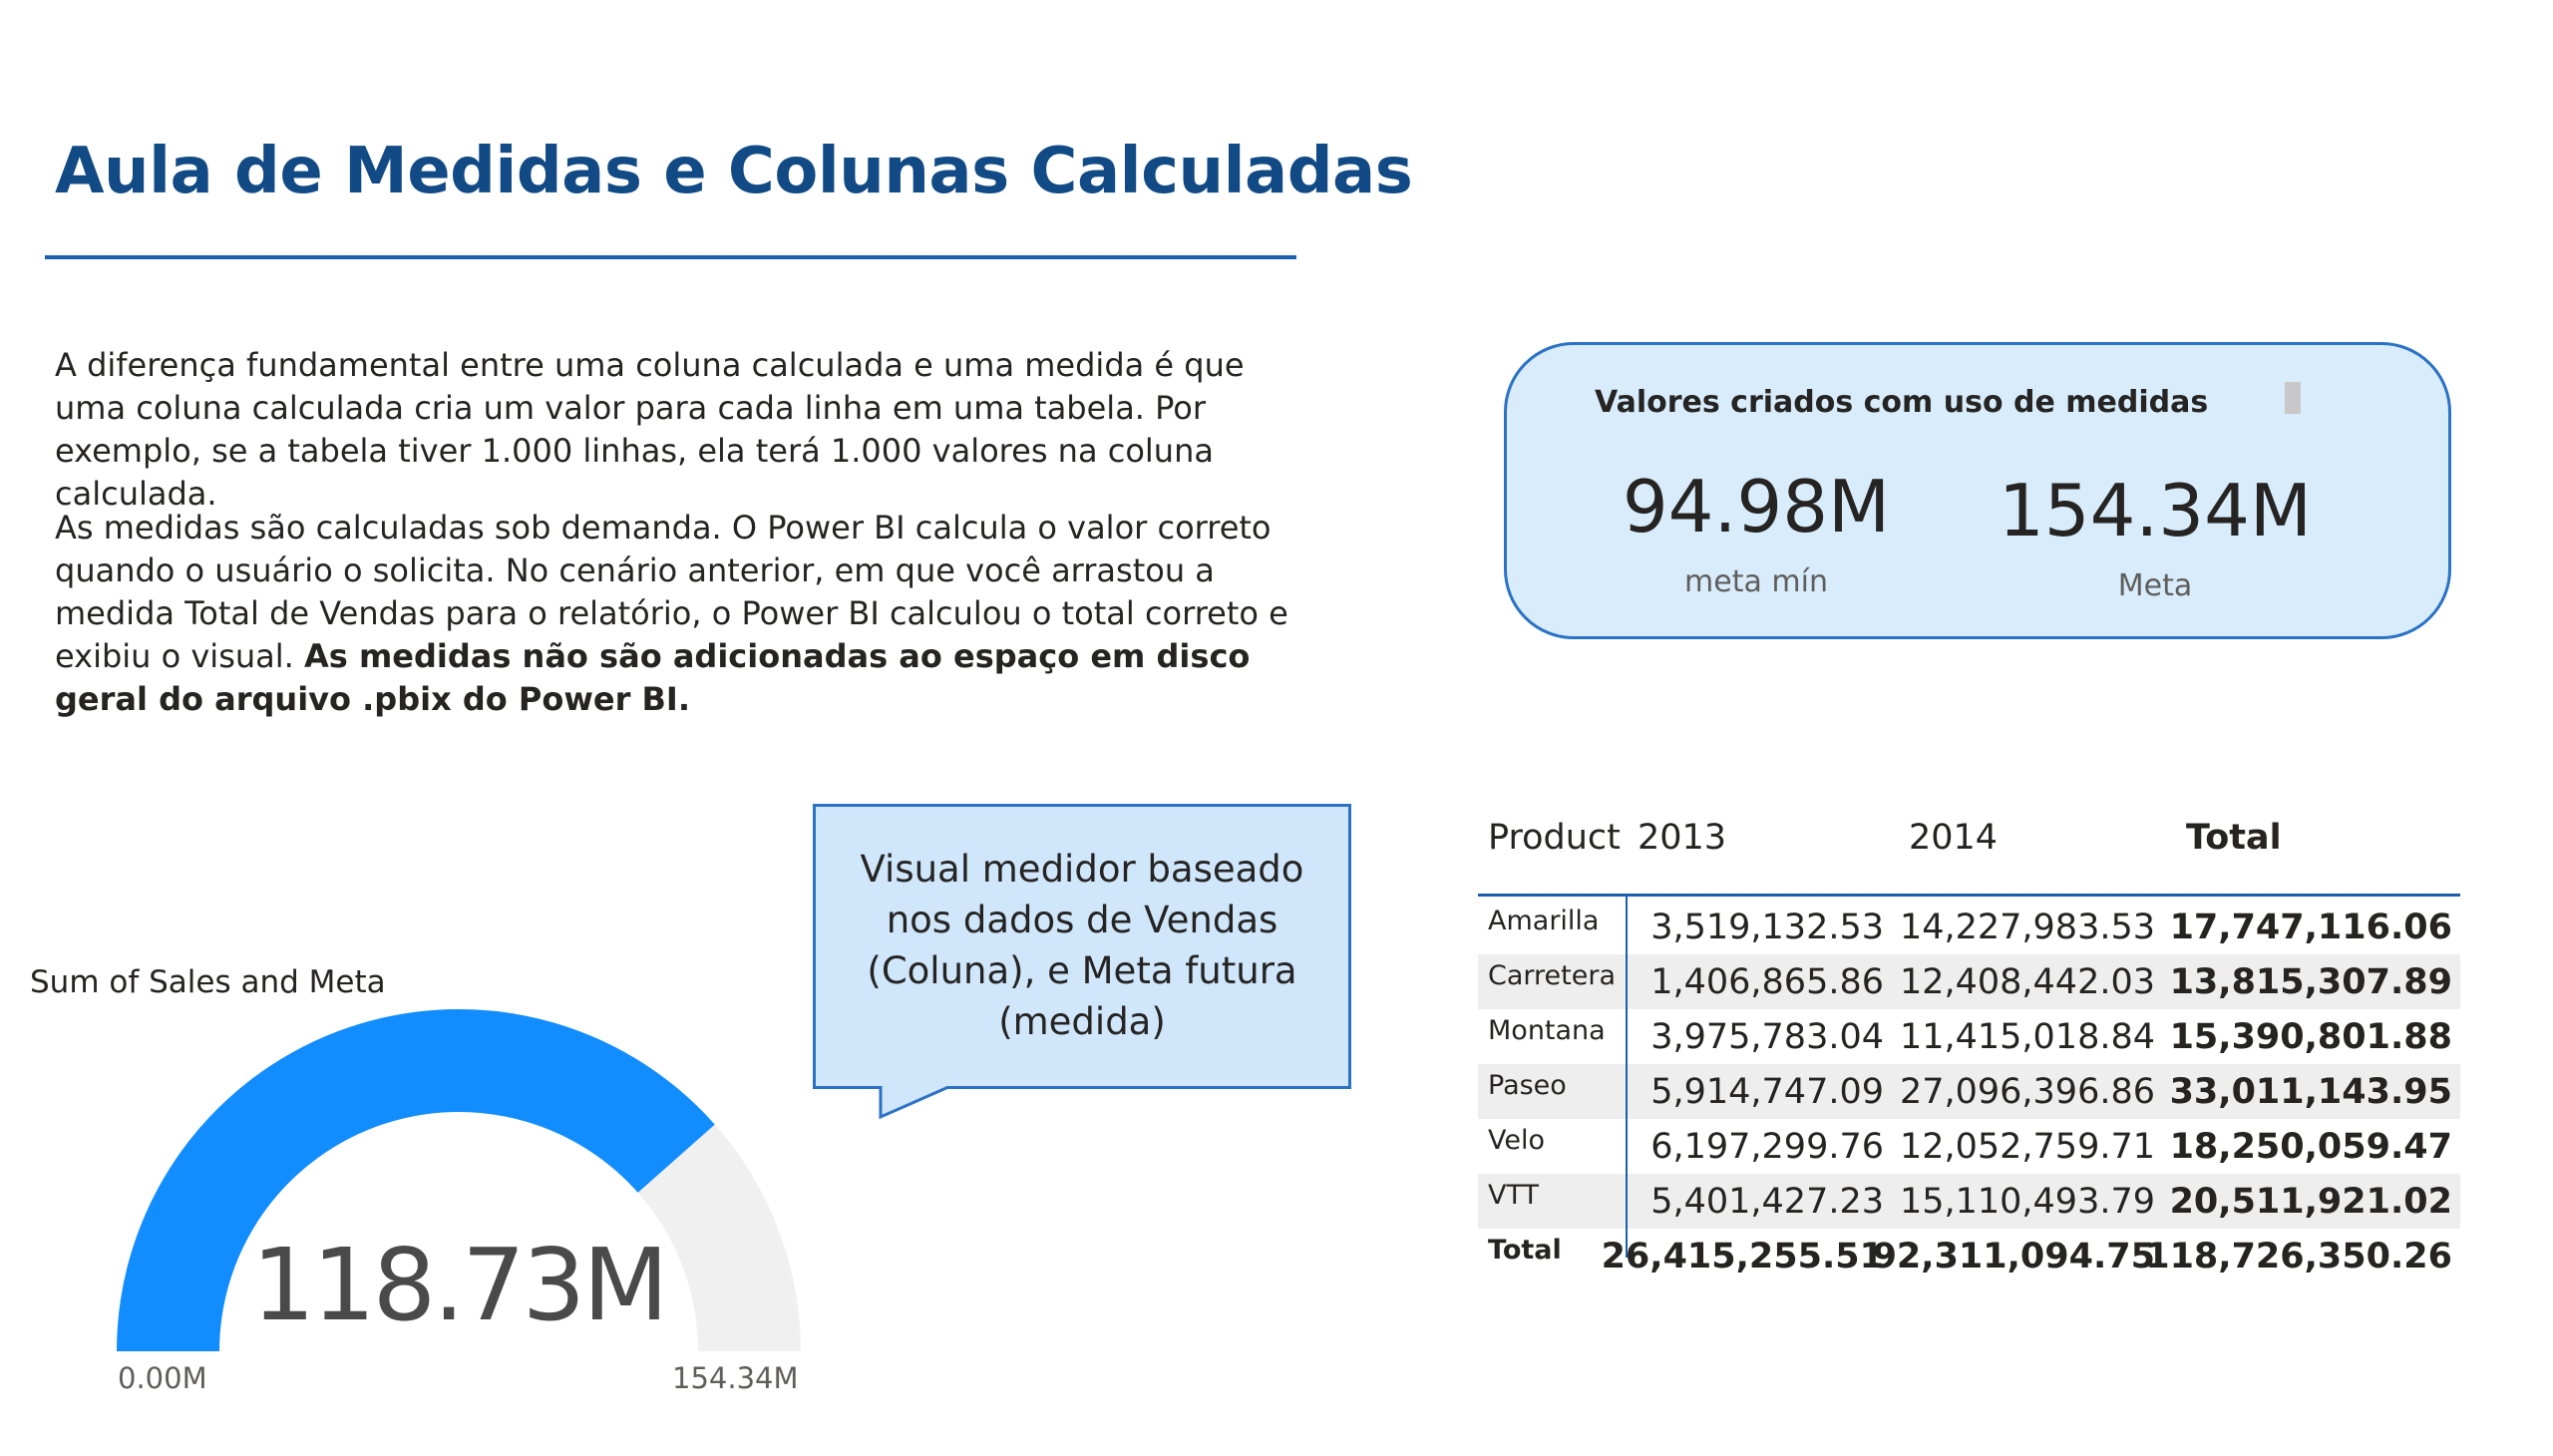 Image resolution: width=2553 pixels, height=1456 pixels. Describe the element at coordinates (2234, 838) in the screenshot. I see `column-header-total: Total` at that location.